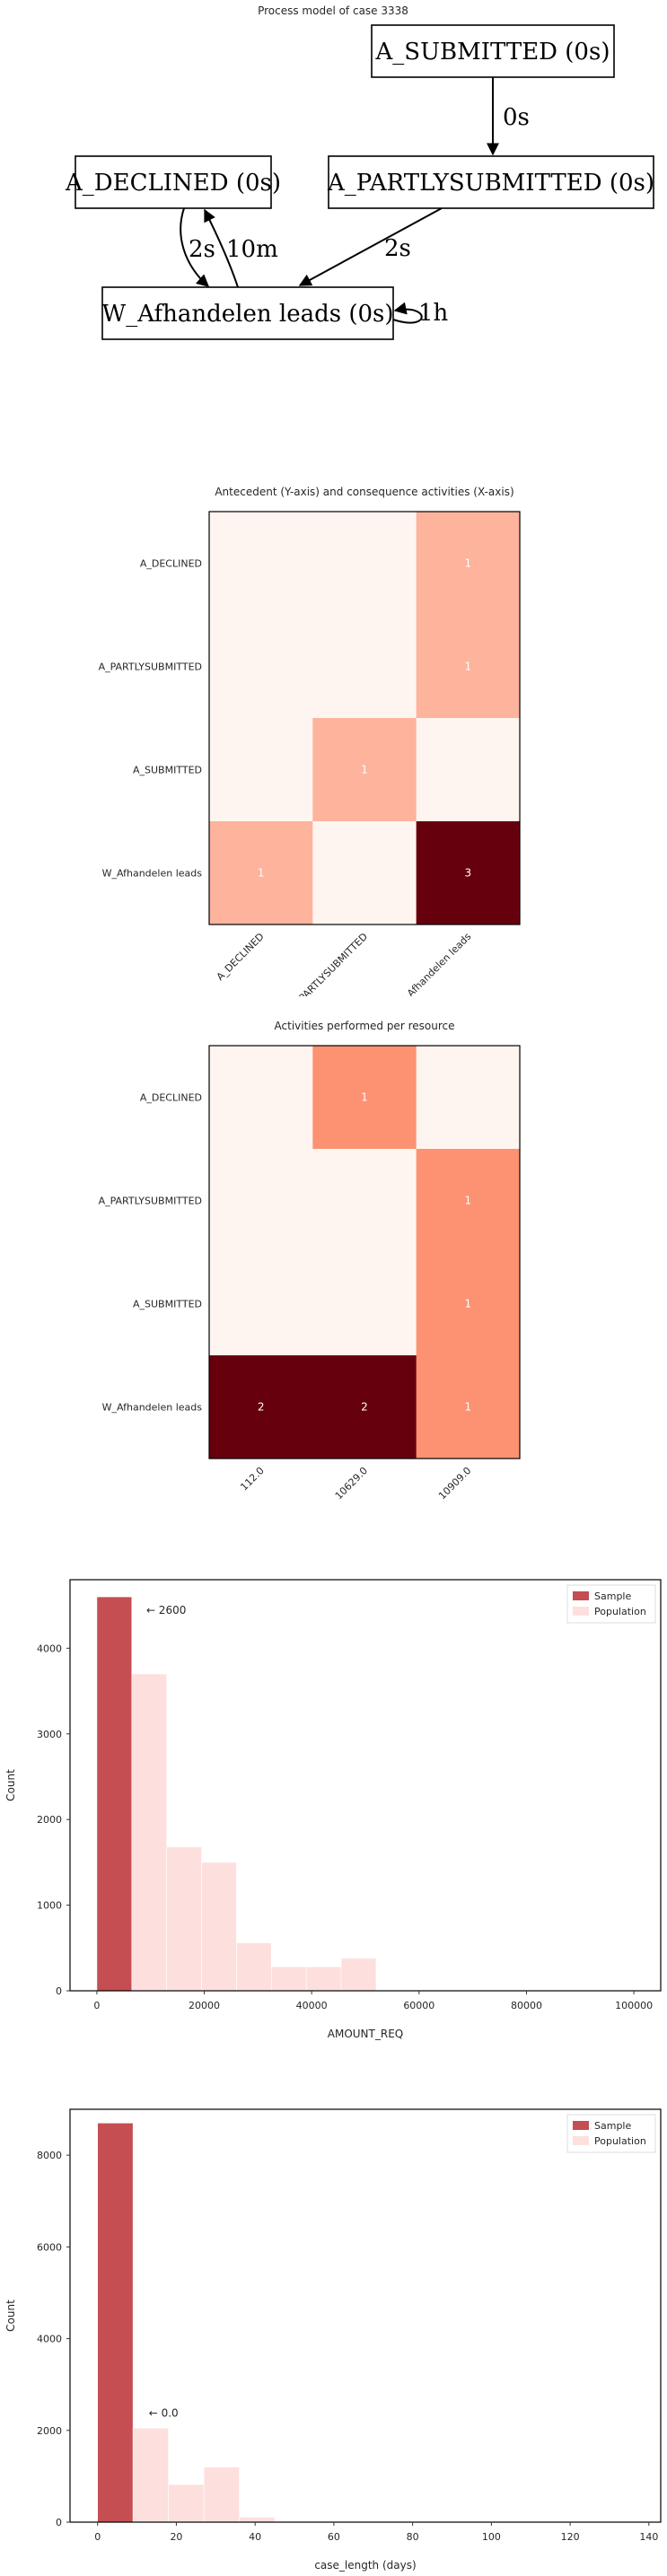  I want to click on histogram-x-tick-label: 80000, so click(526, 2005).